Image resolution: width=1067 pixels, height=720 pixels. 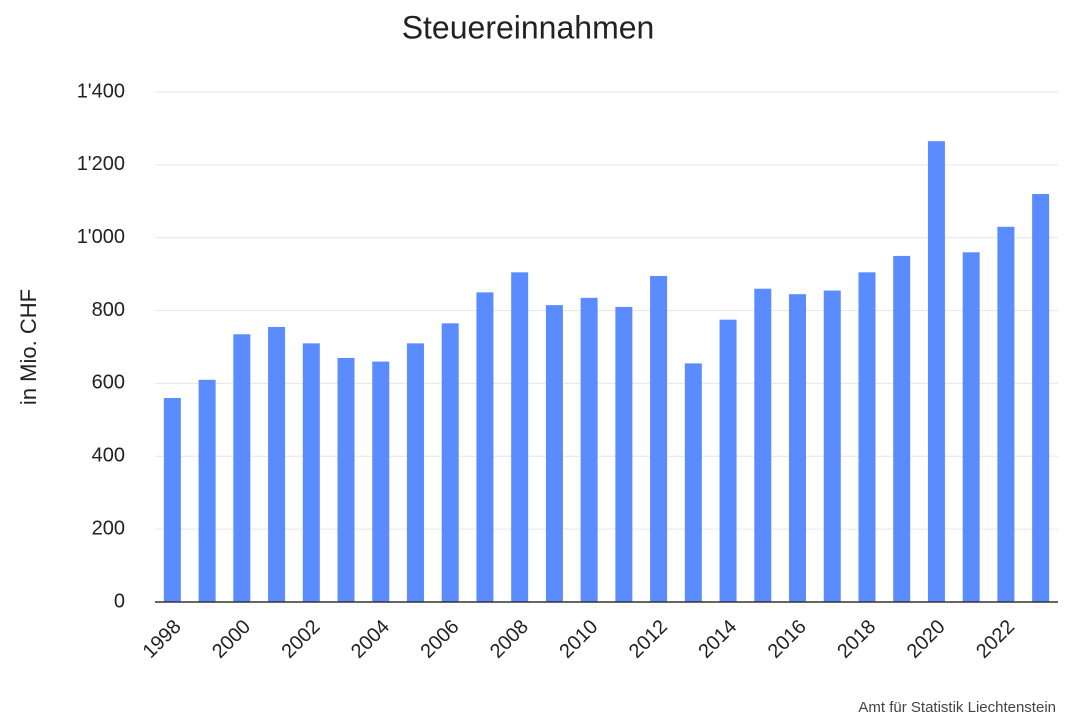 I want to click on y-tick-label: 1'200, so click(x=101, y=164).